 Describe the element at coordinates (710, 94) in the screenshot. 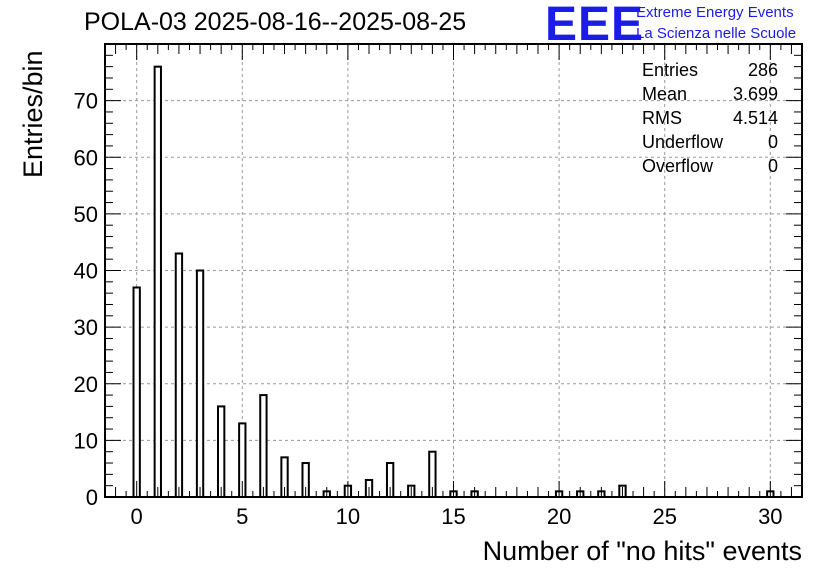

I see `stat-row-mean: Mean 3.699` at that location.